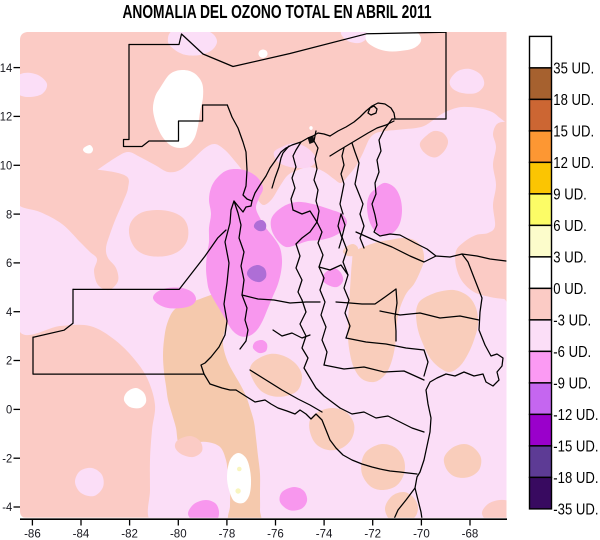 The image size is (600, 540). Describe the element at coordinates (9, 410) in the screenshot. I see `svg-text: 0` at that location.